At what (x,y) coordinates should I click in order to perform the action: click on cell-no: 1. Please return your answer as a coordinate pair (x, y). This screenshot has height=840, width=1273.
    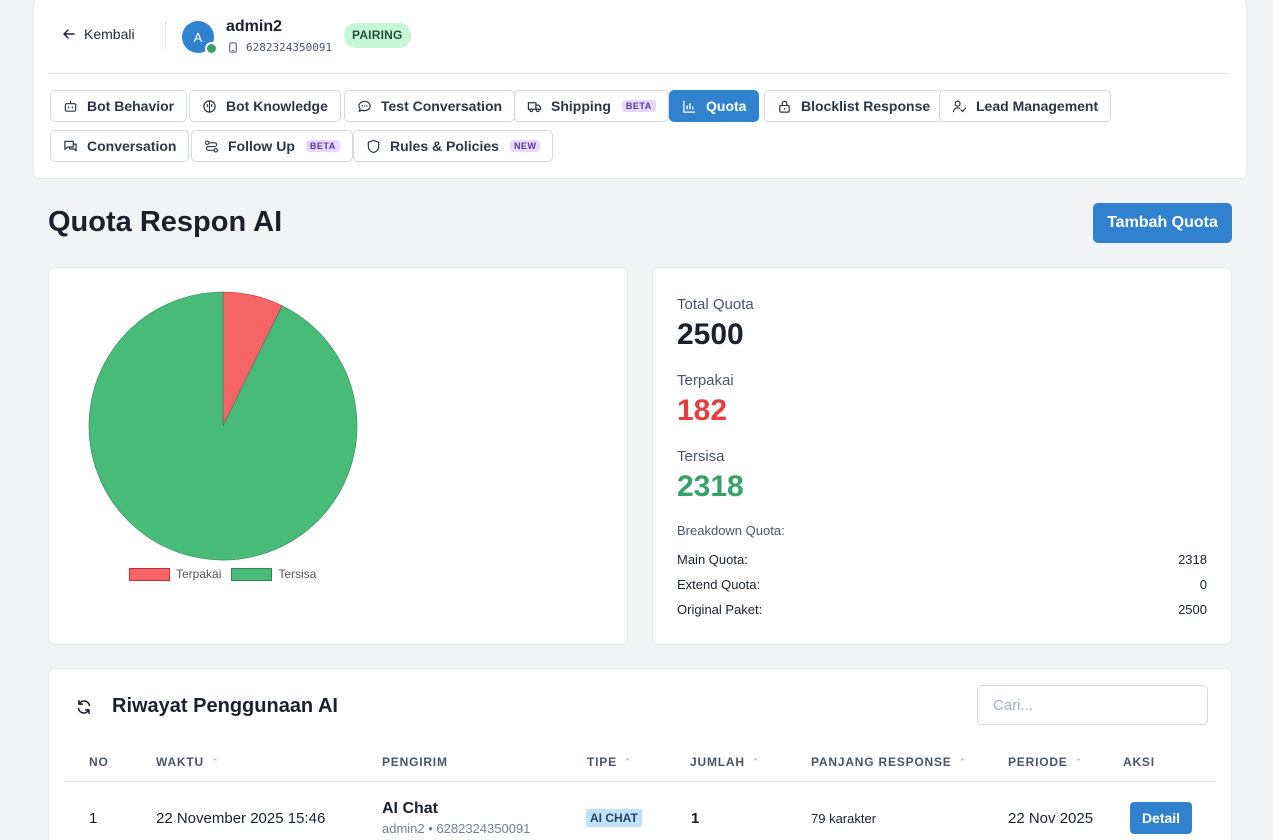
    Looking at the image, I should click on (93, 818).